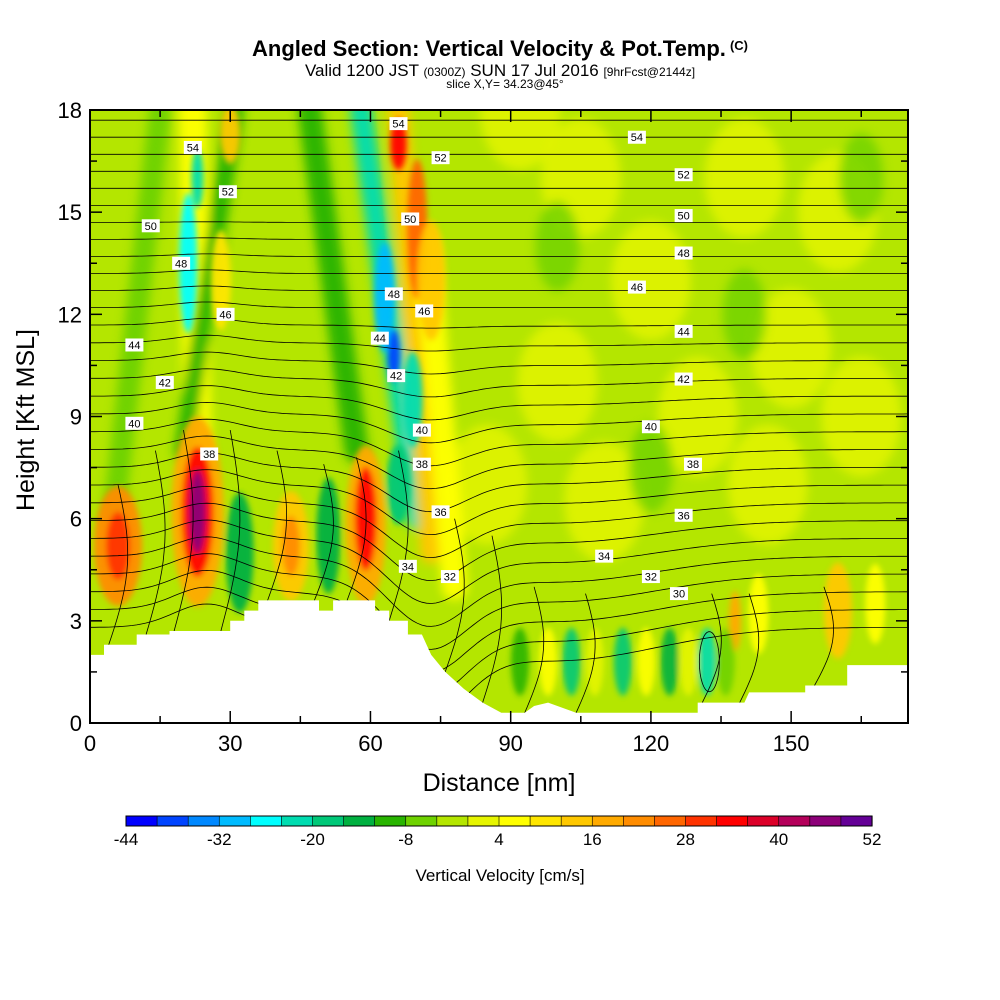 The image size is (1000, 1000). What do you see at coordinates (683, 253) in the screenshot?
I see `contour-label: 48` at bounding box center [683, 253].